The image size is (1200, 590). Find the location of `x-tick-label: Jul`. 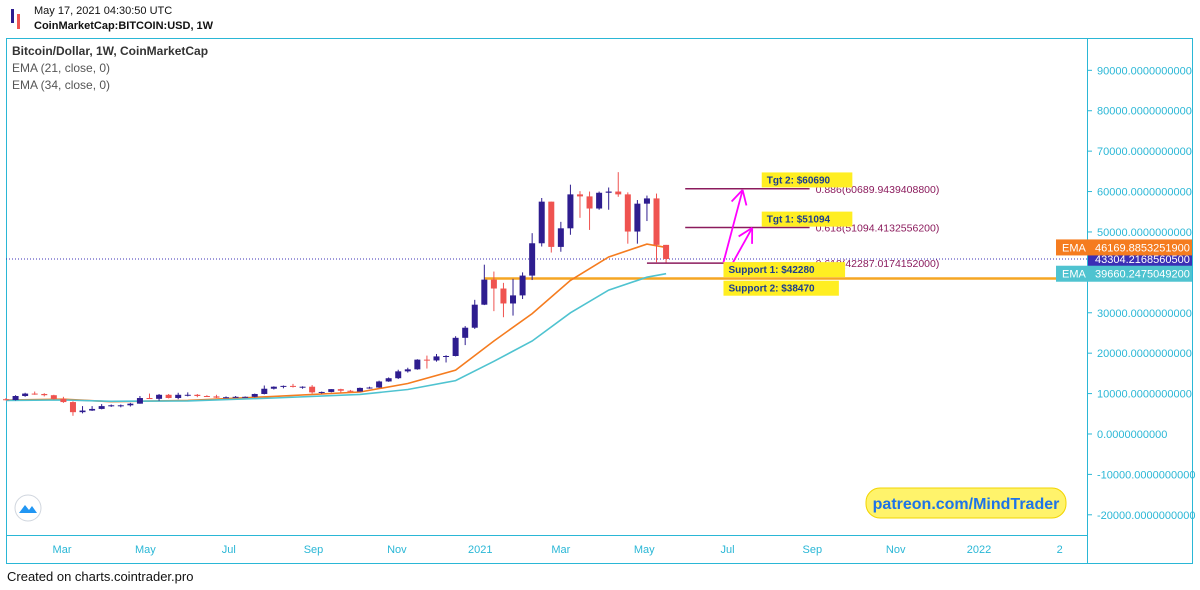

x-tick-label: Jul is located at coordinates (728, 550).